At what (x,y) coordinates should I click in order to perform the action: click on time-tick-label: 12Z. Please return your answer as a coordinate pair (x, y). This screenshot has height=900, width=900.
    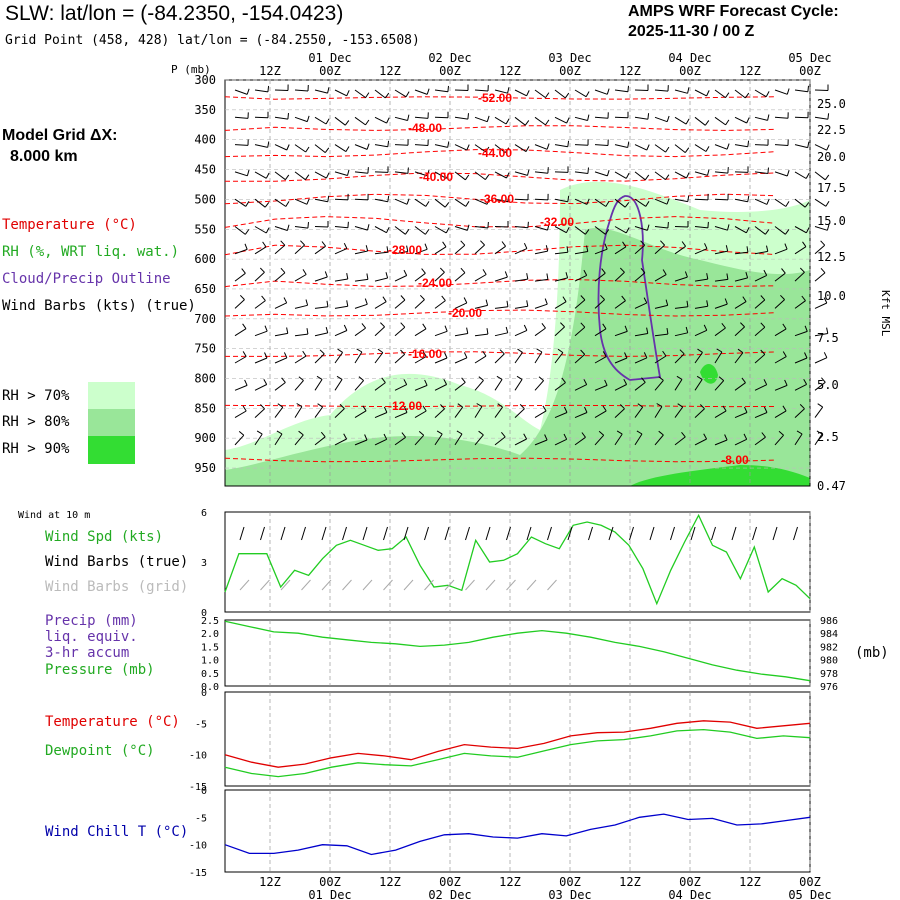
    Looking at the image, I should click on (390, 882).